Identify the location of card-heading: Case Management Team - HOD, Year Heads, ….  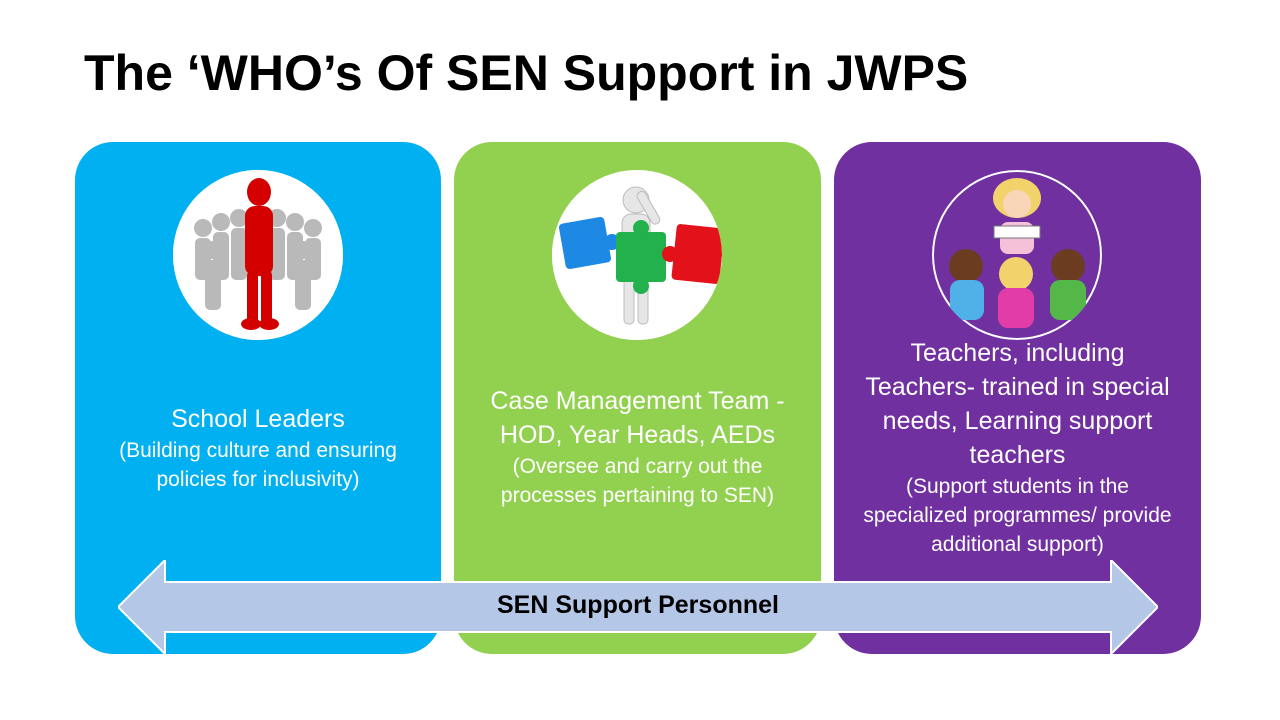
(637, 418).